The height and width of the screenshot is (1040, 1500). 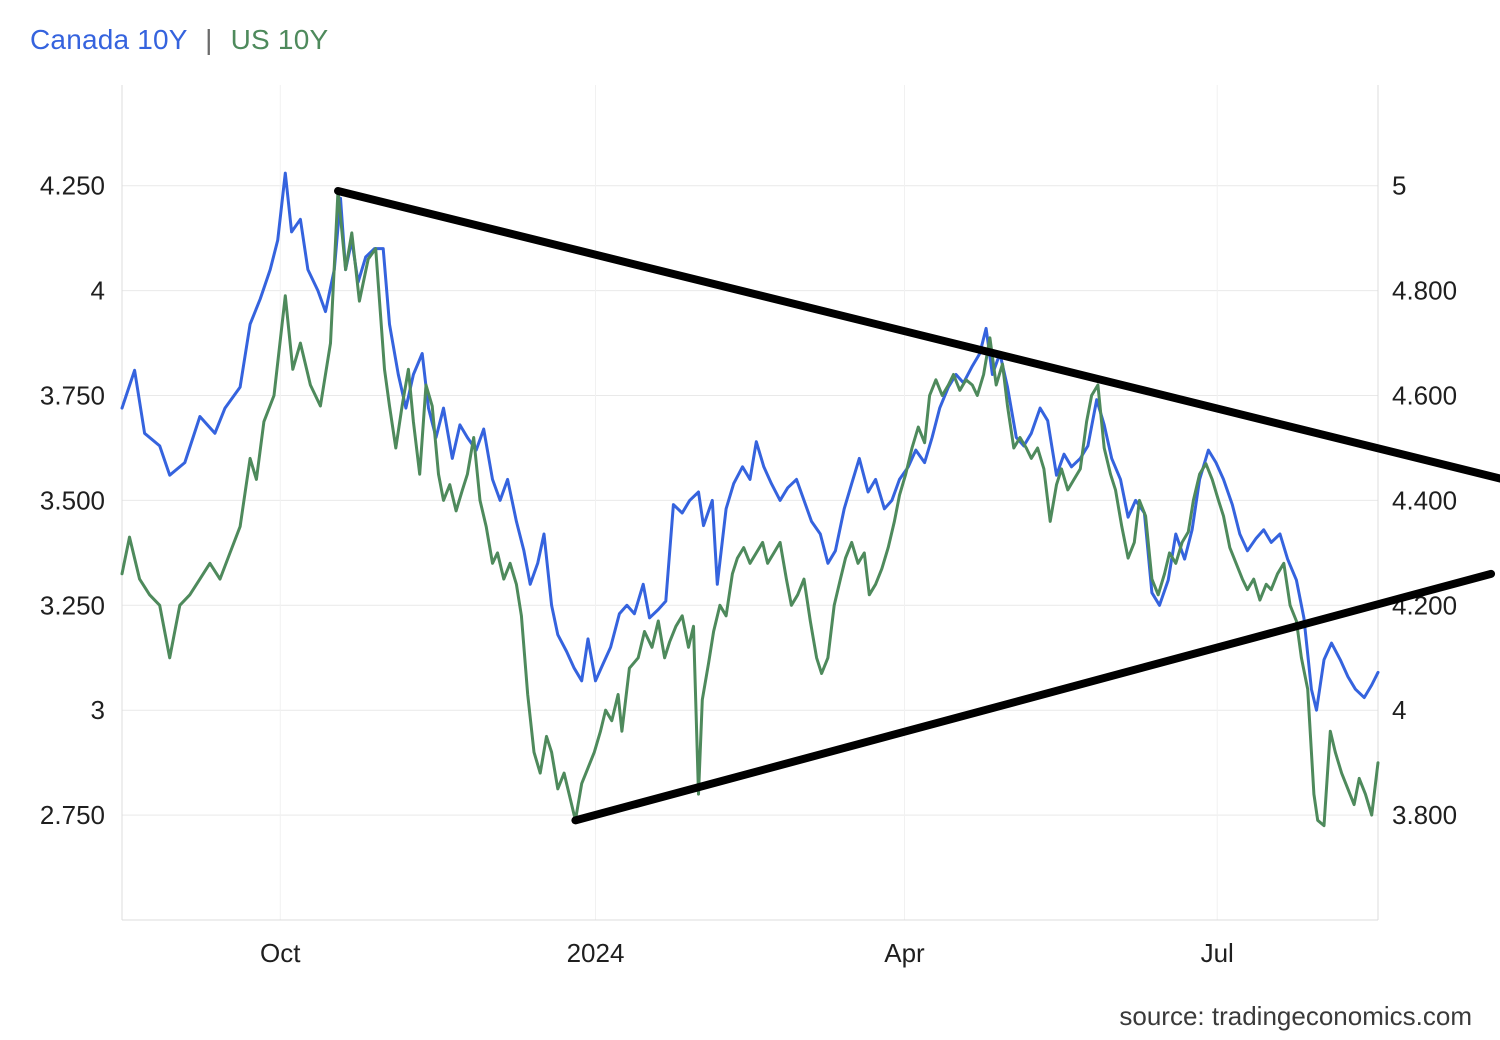 What do you see at coordinates (98, 710) in the screenshot?
I see `left-axis-tick-label: 3` at bounding box center [98, 710].